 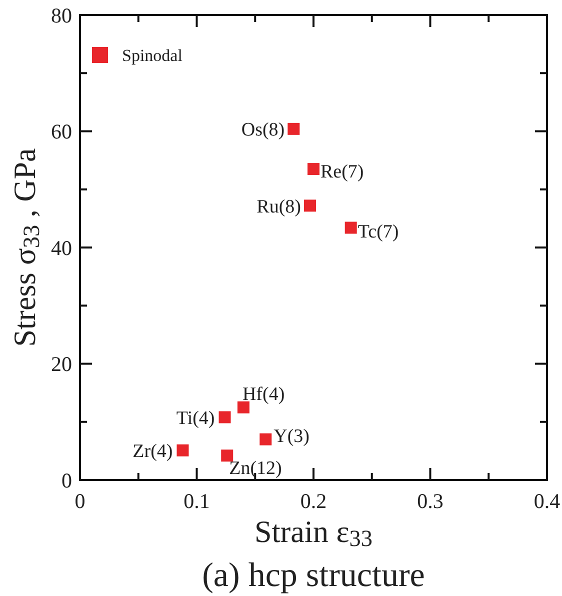 I want to click on annotation: Ru(8), so click(x=278, y=207).